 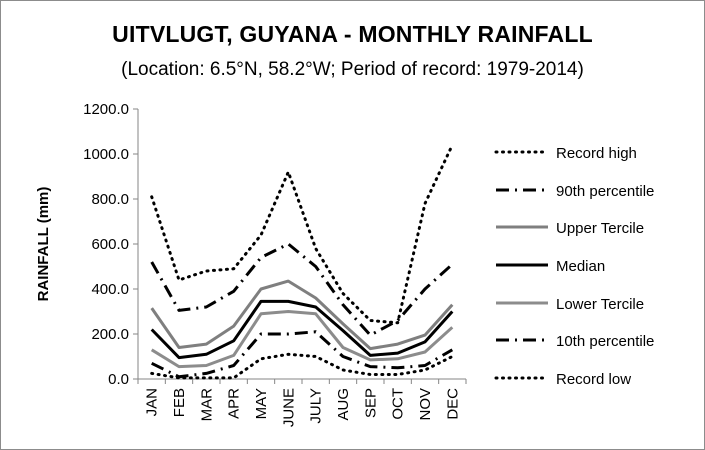 I want to click on series-line-upper-tercile, so click(x=302, y=315).